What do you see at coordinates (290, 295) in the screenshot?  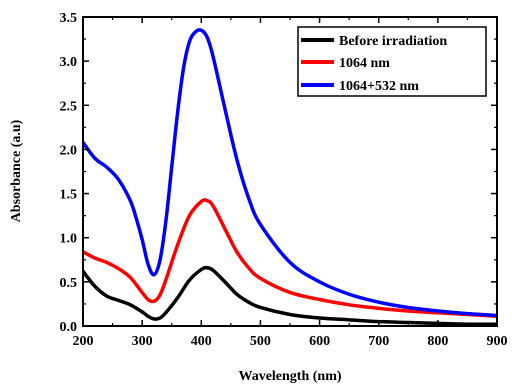 I see `series-line-before-irradiation` at bounding box center [290, 295].